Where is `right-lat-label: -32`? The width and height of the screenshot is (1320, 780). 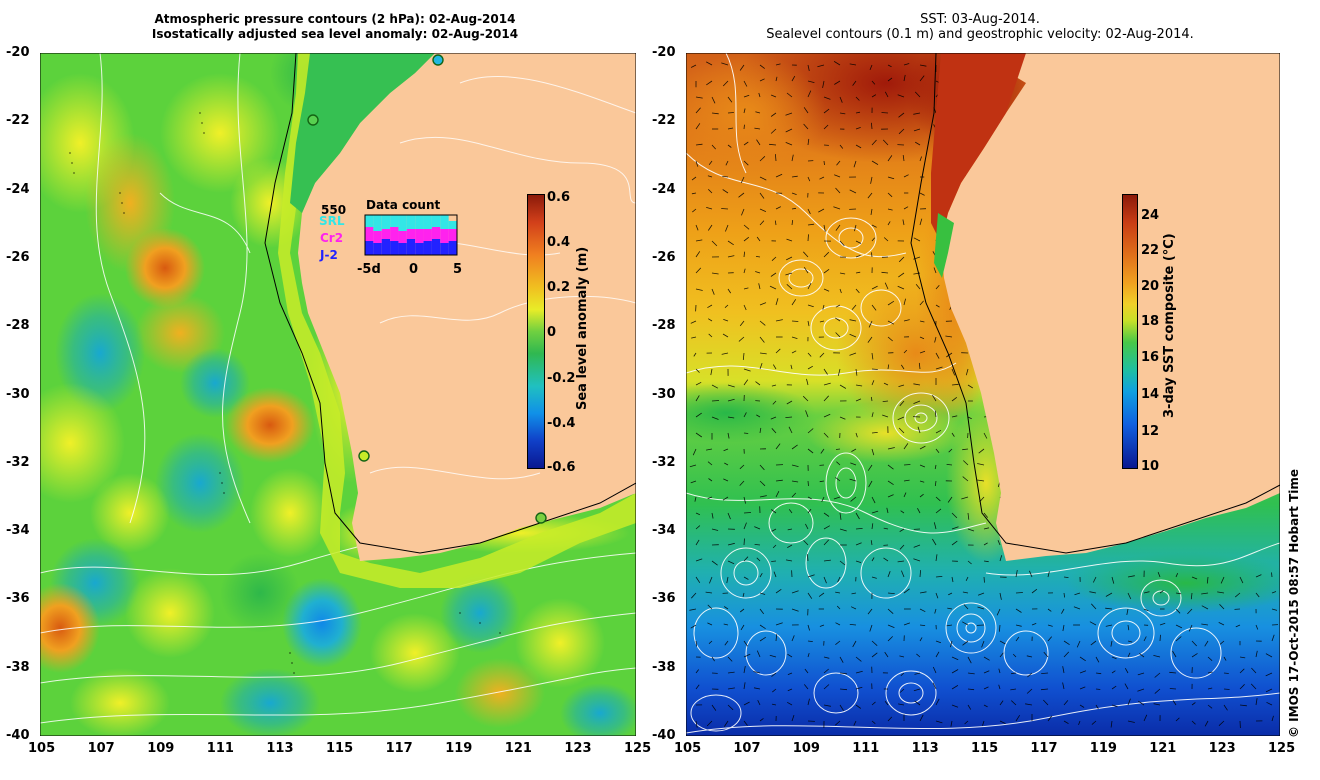
right-lat-label: -32 is located at coordinates (664, 462).